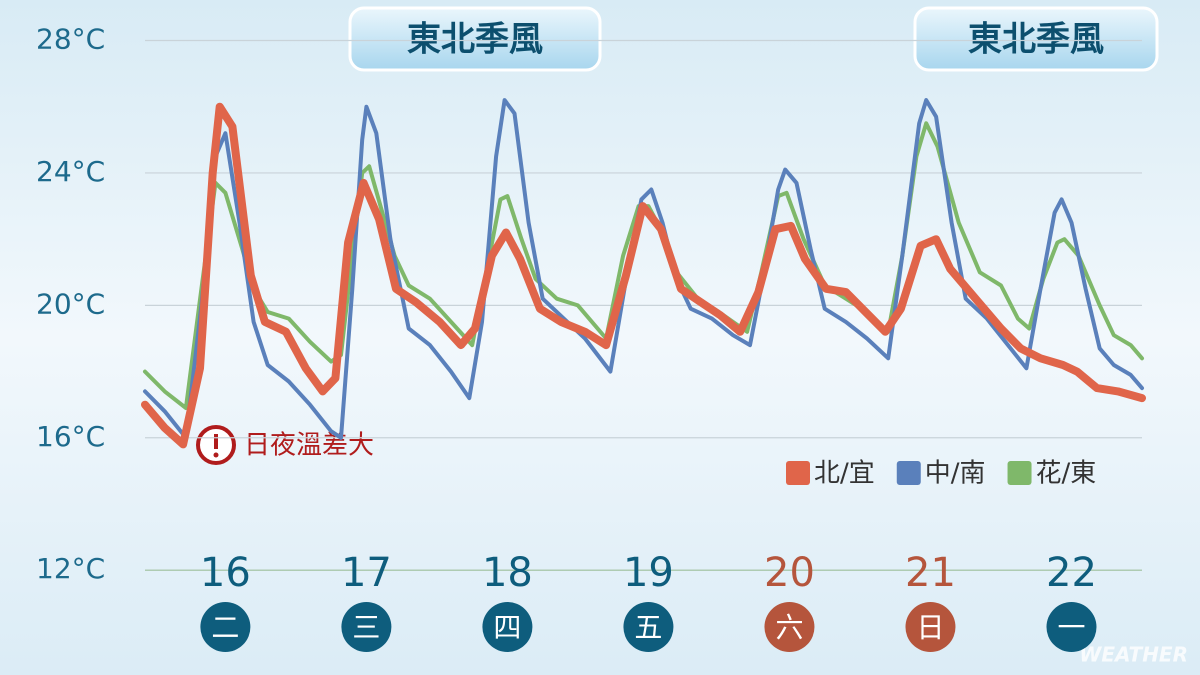 The image size is (1200, 675). Describe the element at coordinates (789, 573) in the screenshot. I see `x-tick-label: 20` at that location.